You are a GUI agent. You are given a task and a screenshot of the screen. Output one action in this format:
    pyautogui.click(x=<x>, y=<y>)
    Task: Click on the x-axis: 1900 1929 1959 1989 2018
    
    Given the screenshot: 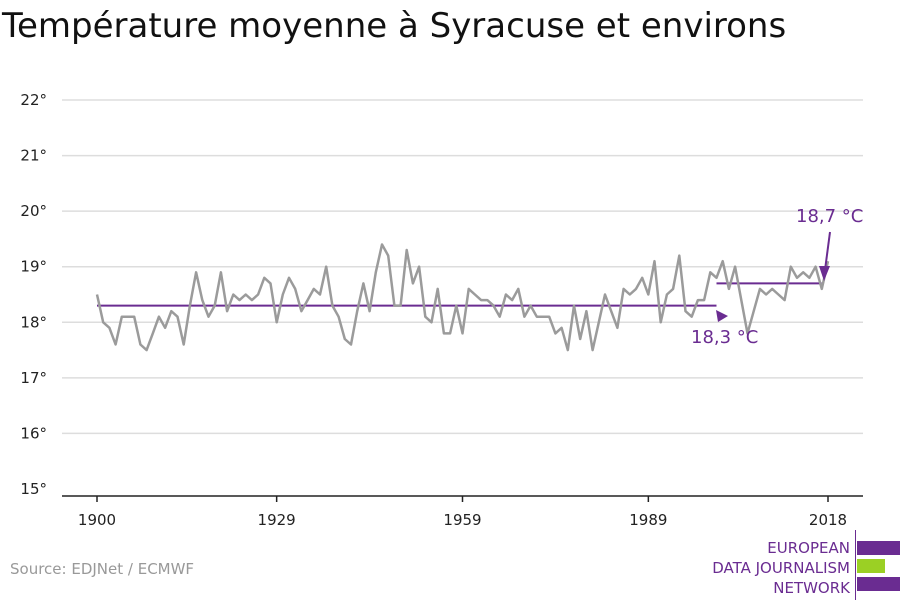 What is the action you would take?
    pyautogui.click(x=462, y=512)
    